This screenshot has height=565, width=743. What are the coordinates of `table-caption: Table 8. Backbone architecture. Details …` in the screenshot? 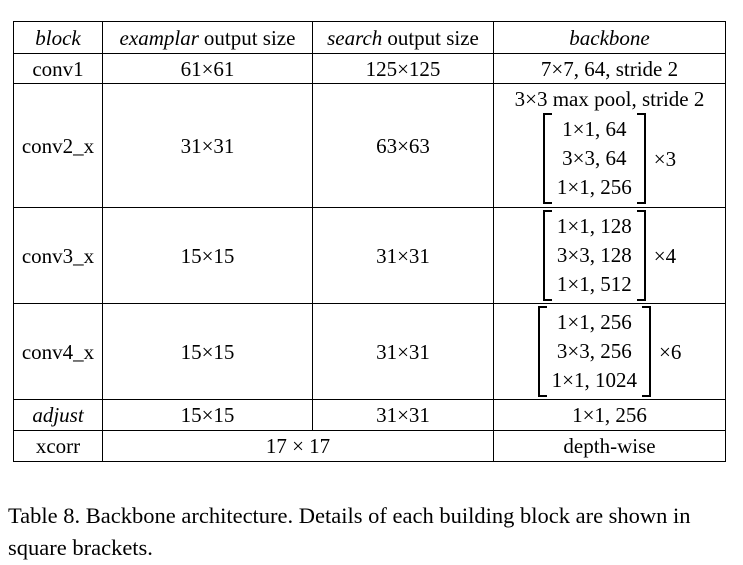 It's located at (349, 531).